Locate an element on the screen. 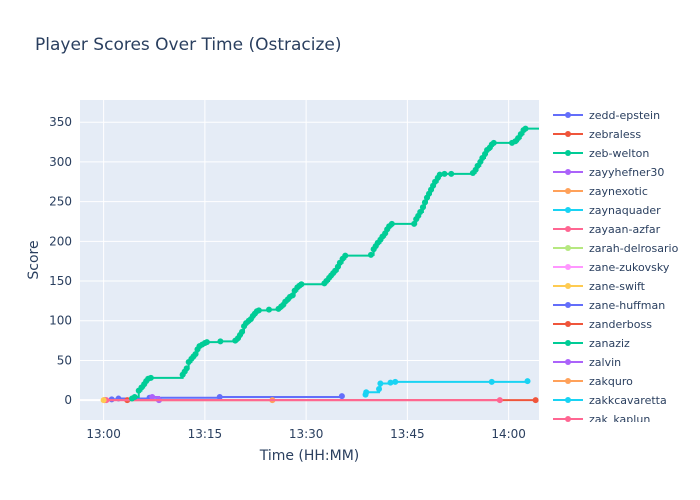  y-axis-ticks: 0 50 100 150 200 250 300 350 is located at coordinates (60, 261).